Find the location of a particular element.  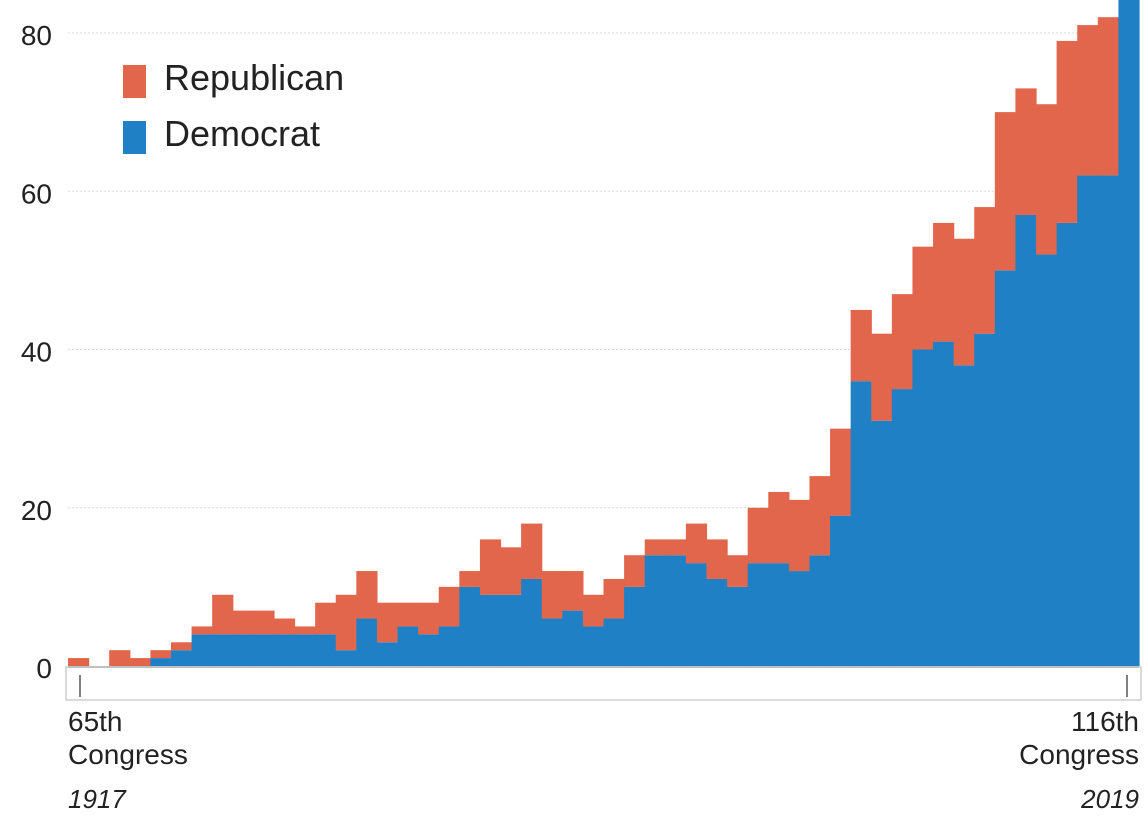

bar-democrat-77th is located at coordinates (326, 650).